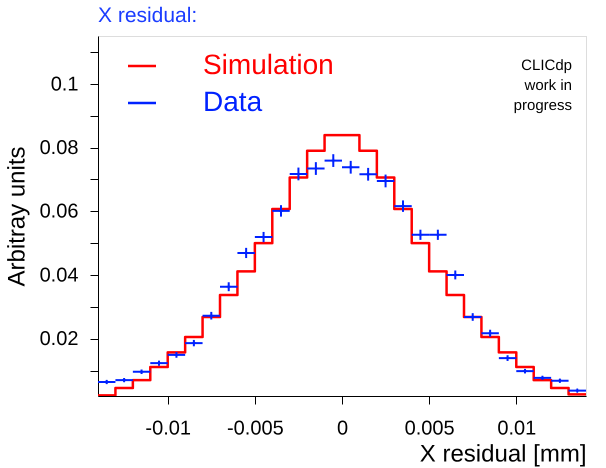 The width and height of the screenshot is (606, 468). What do you see at coordinates (59, 275) in the screenshot?
I see `y-tick-label: 0.04` at bounding box center [59, 275].